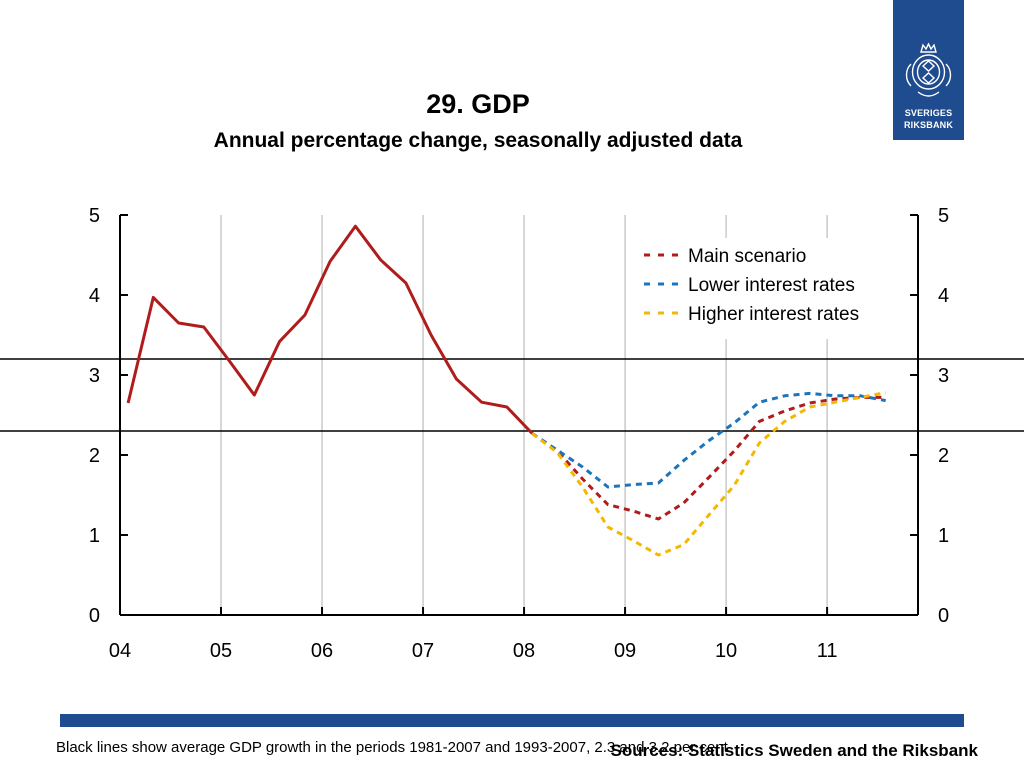 This screenshot has height=768, width=1024. I want to click on series-line-higher-interest-rates, so click(708, 474).